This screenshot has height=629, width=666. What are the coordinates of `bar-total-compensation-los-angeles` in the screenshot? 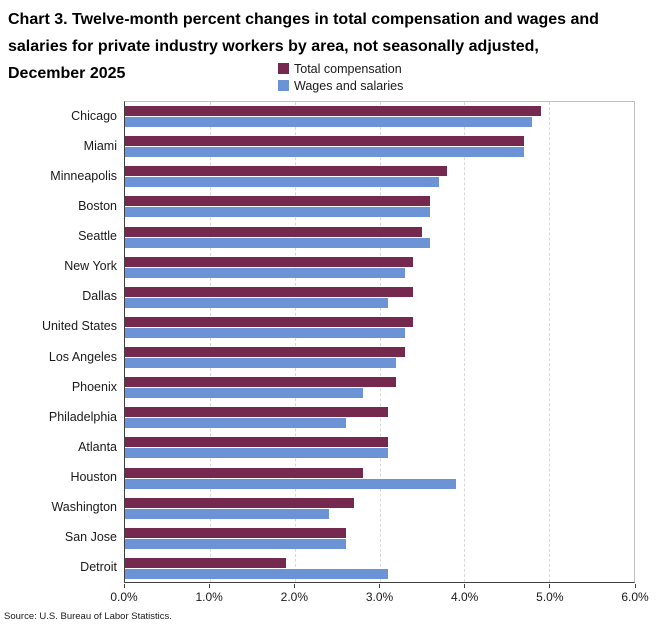 It's located at (265, 352).